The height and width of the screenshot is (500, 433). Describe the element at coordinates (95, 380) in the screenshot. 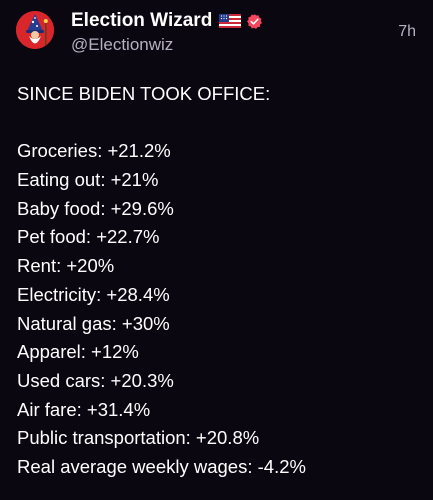

I see `stat-line-used-cars: Used cars: +20.3%` at that location.